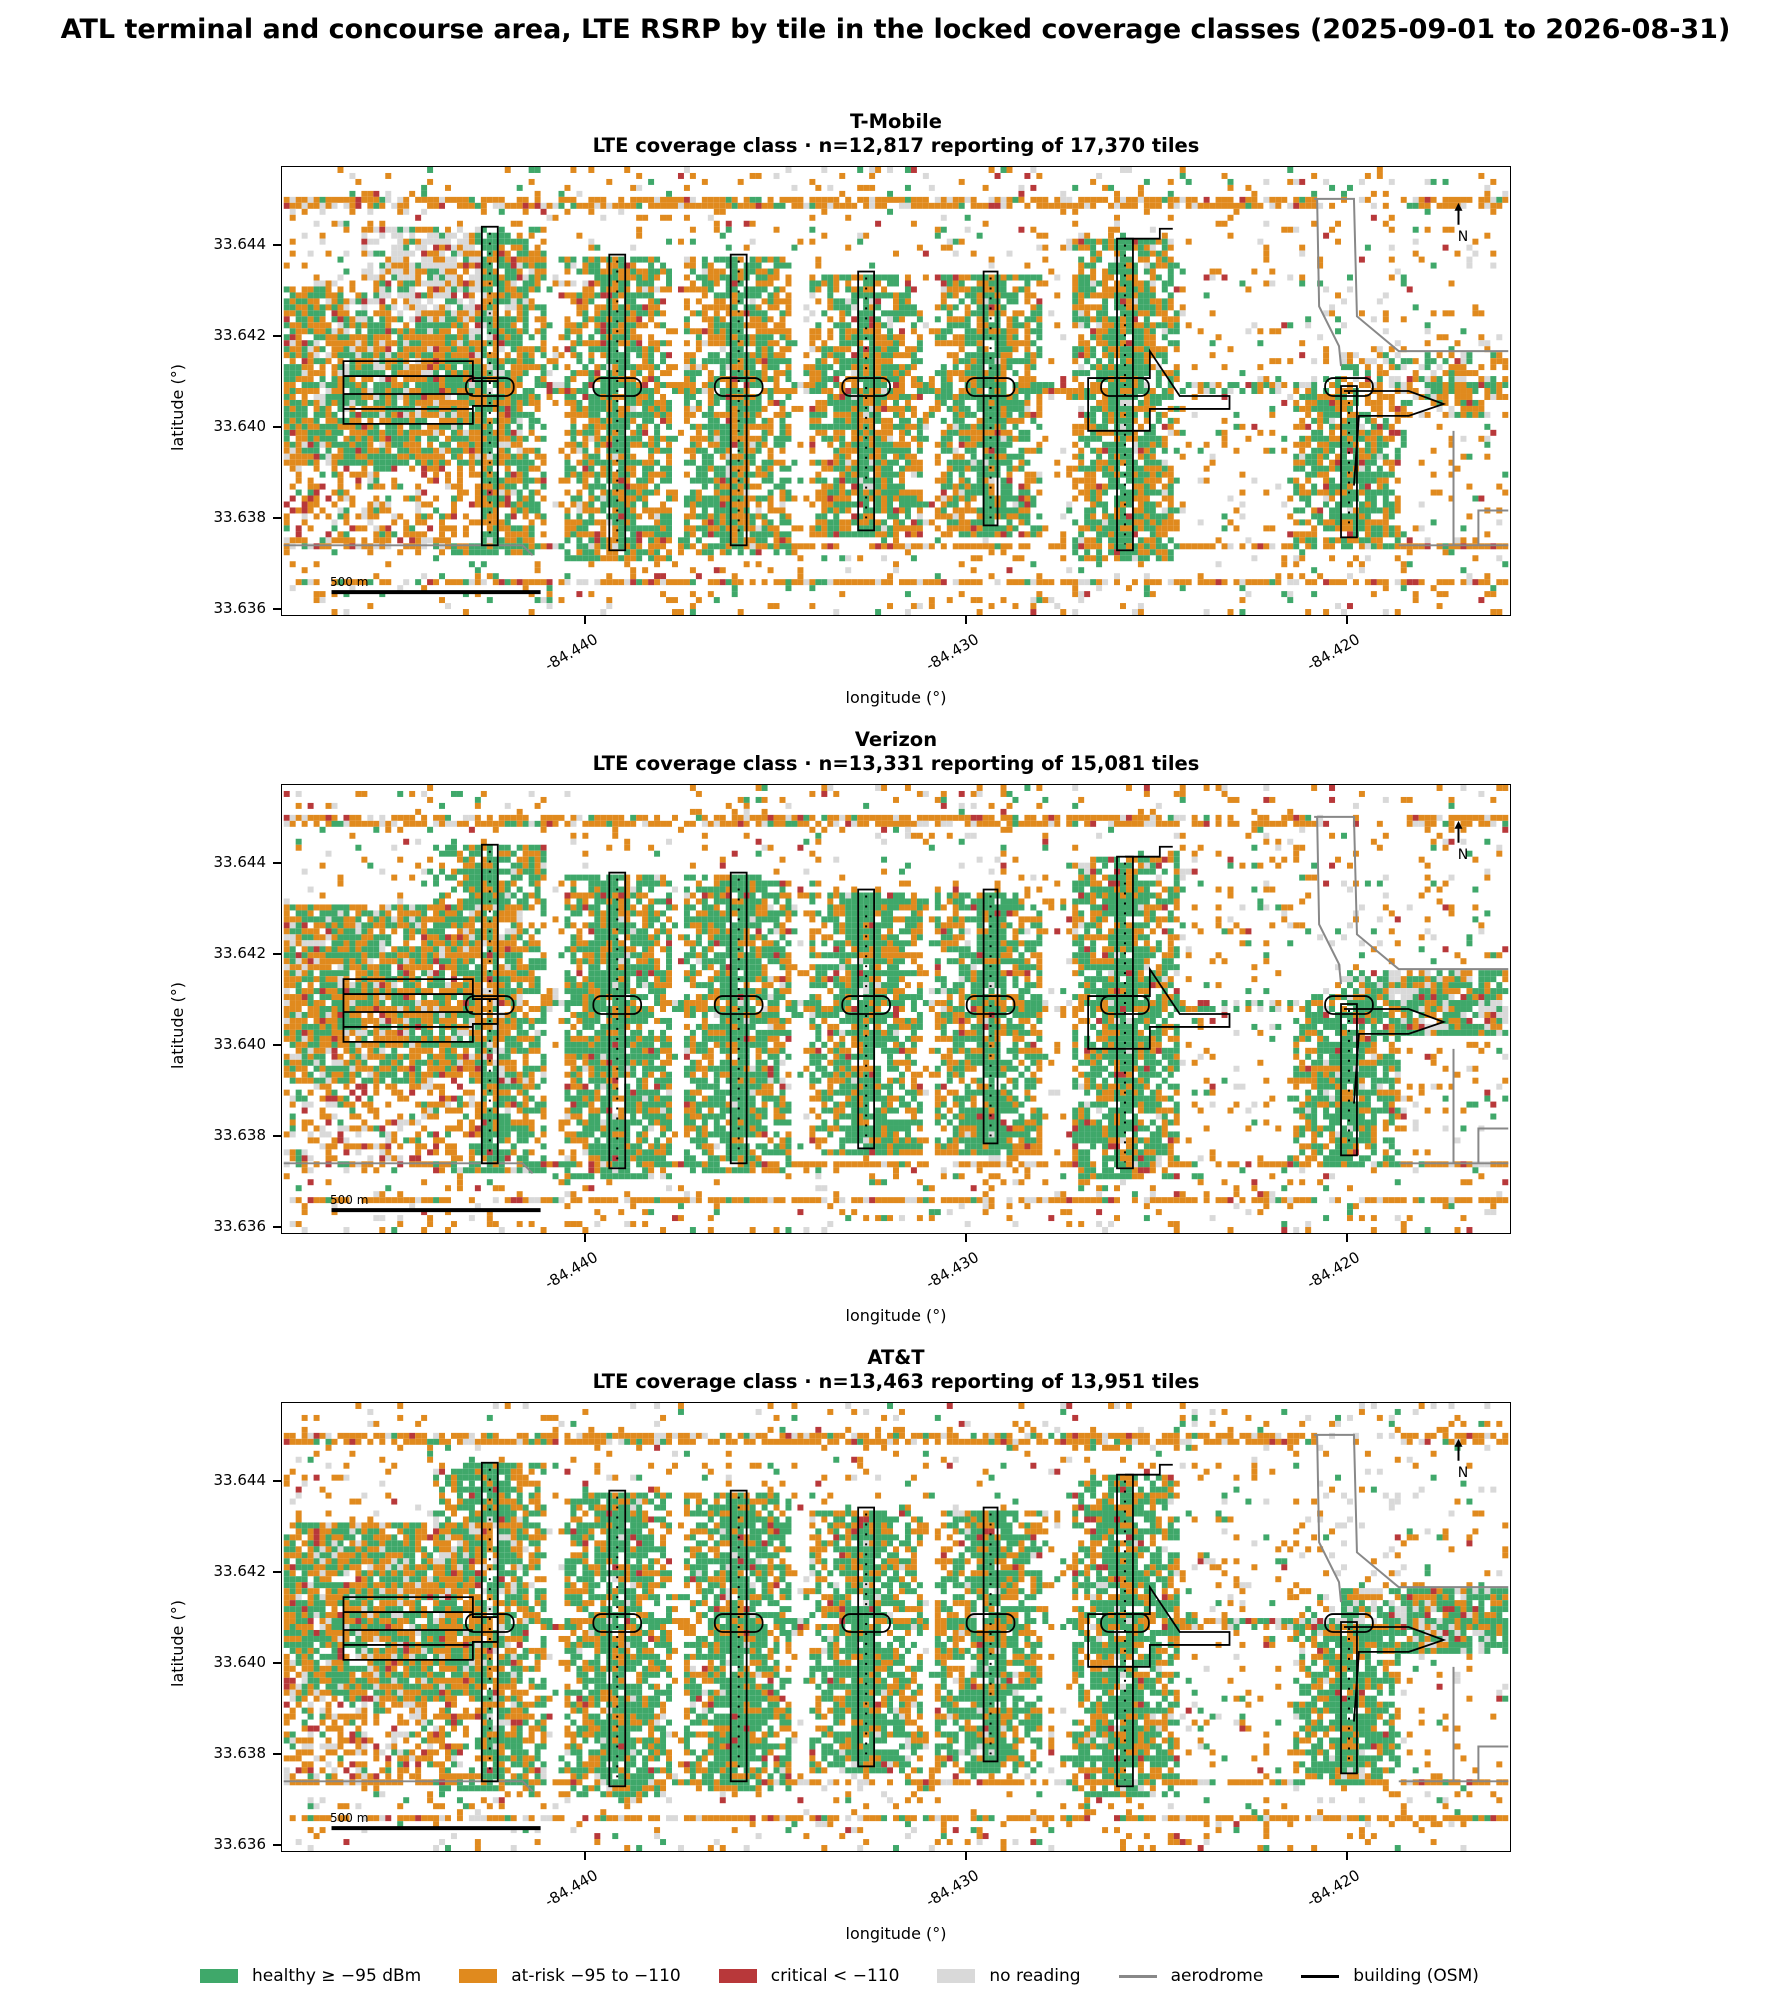 This screenshot has height=2008, width=1791. What do you see at coordinates (595, 1976) in the screenshot?
I see `legend-label: at-risk −95 to −110` at bounding box center [595, 1976].